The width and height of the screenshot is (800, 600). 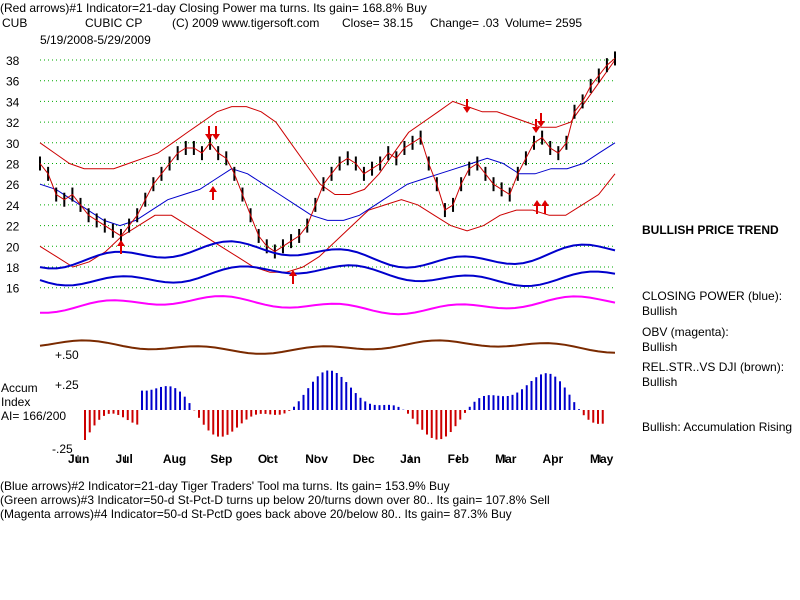 I want to click on label-rel-str: REL.STR..VS DJI (brown):, so click(x=713, y=367).